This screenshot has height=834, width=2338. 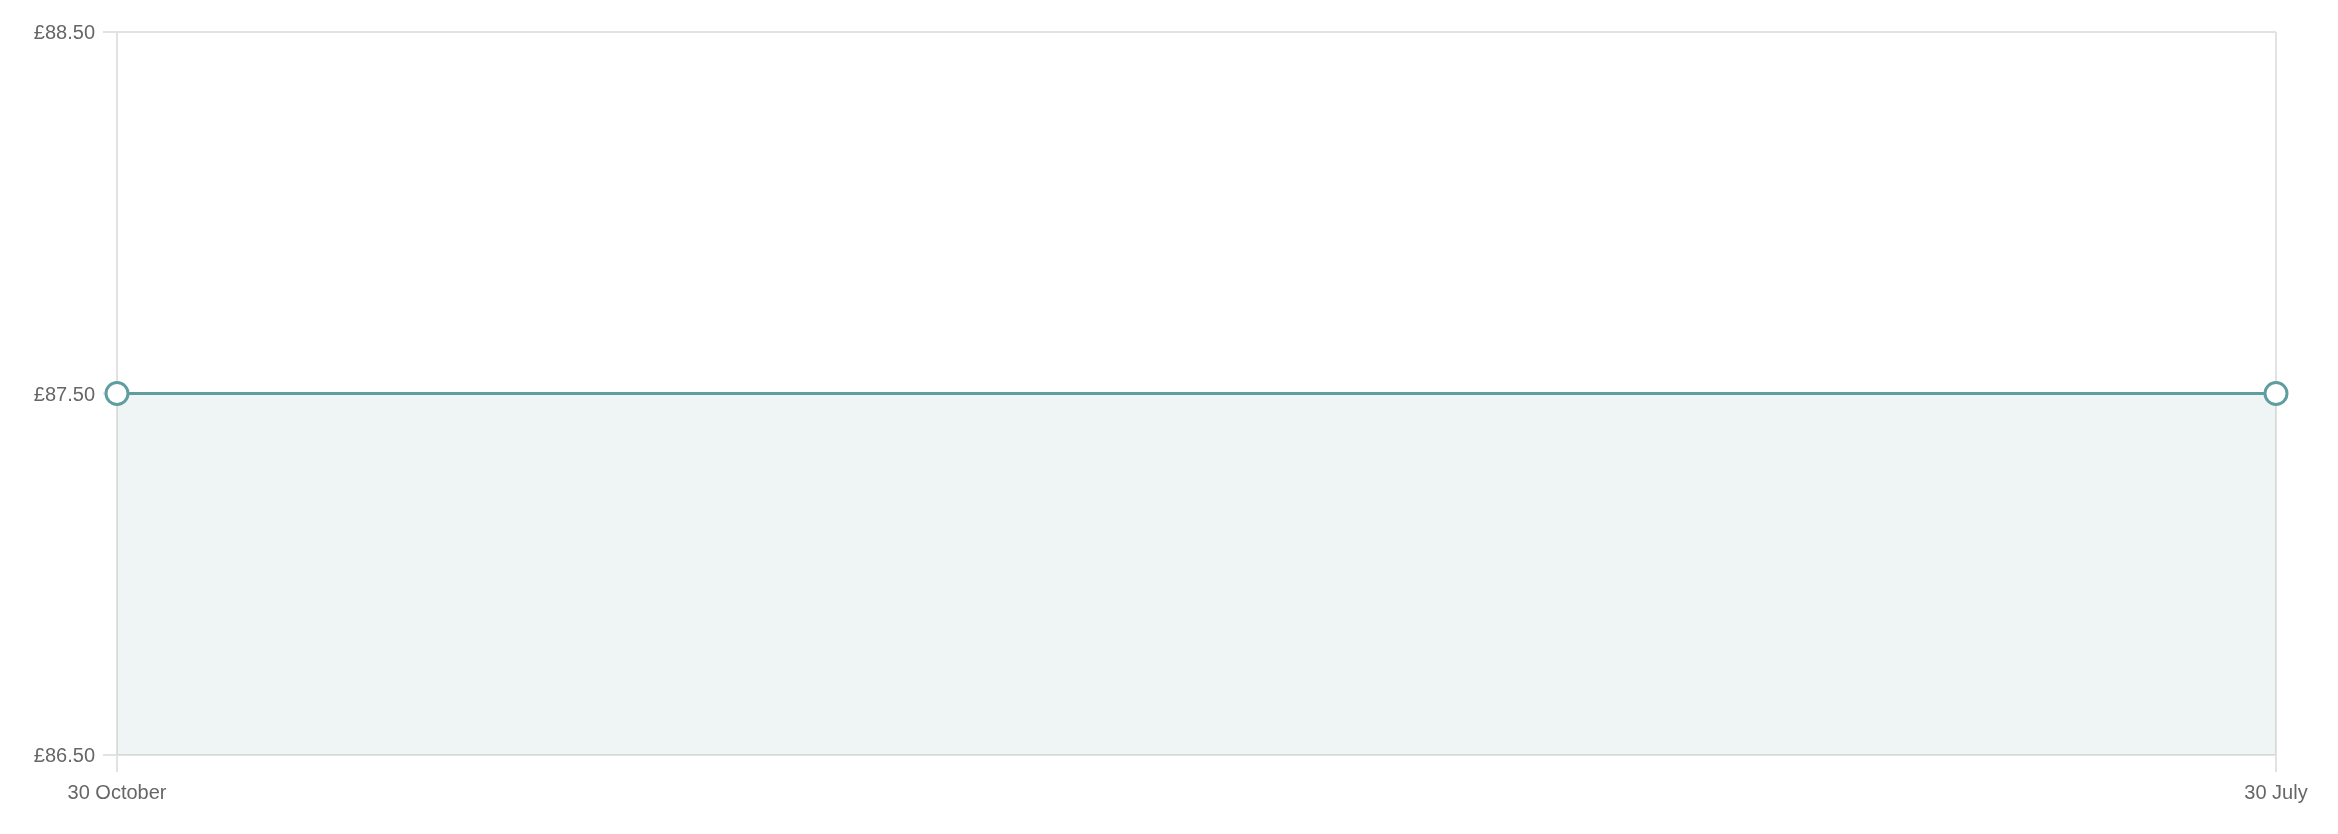 I want to click on y-tick-label: £88.50, so click(x=64, y=32).